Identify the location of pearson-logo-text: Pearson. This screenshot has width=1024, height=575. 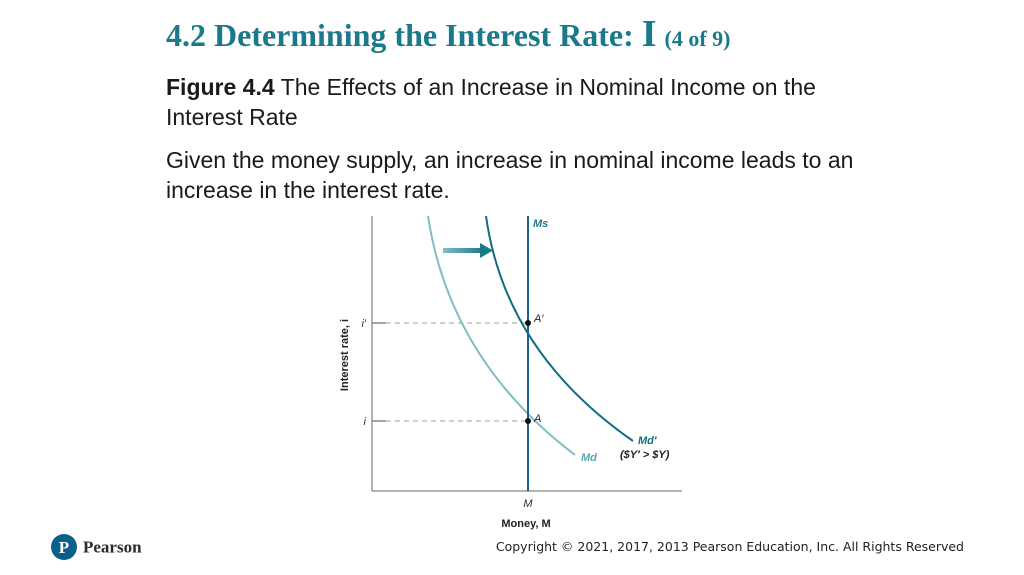
(112, 547).